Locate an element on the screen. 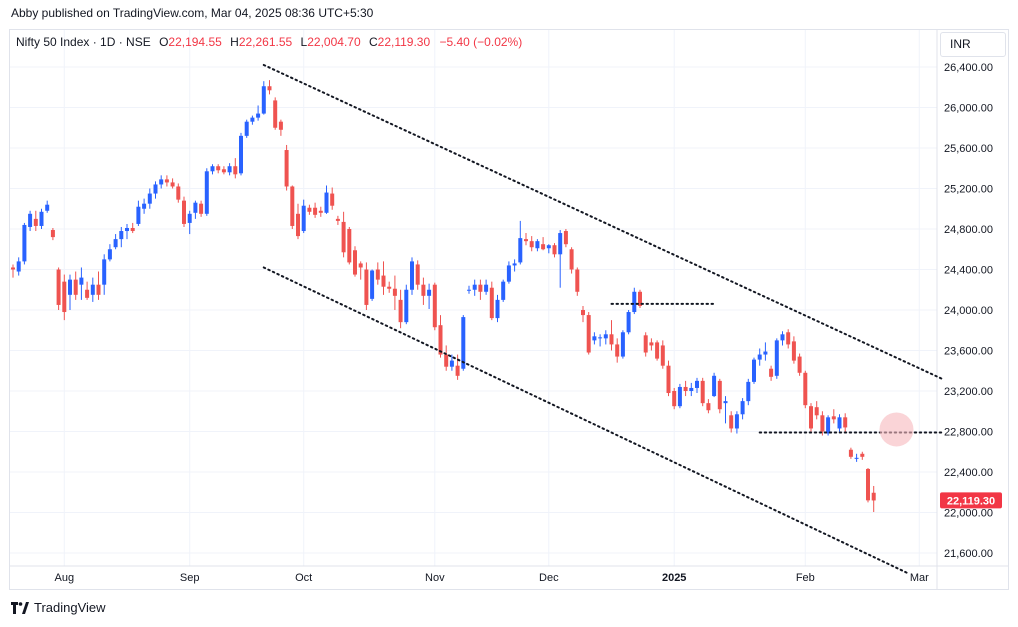  breakdown-highlight is located at coordinates (896, 429).